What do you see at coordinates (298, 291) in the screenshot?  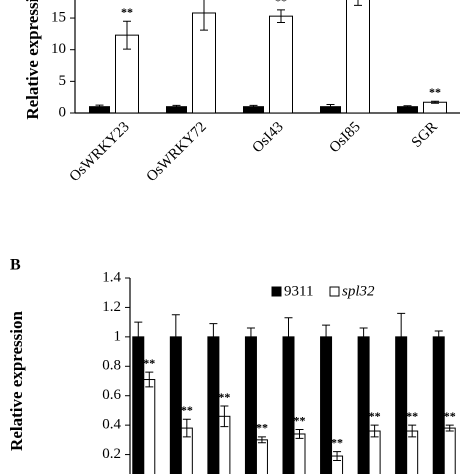 I see `legend-label: 9311` at bounding box center [298, 291].